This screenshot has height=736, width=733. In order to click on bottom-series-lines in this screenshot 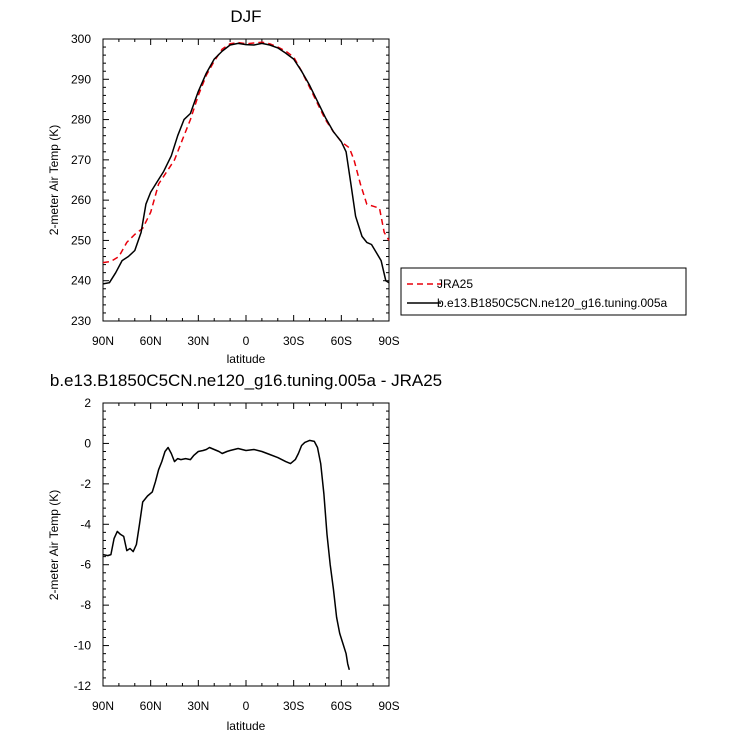, I will do `click(226, 554)`.